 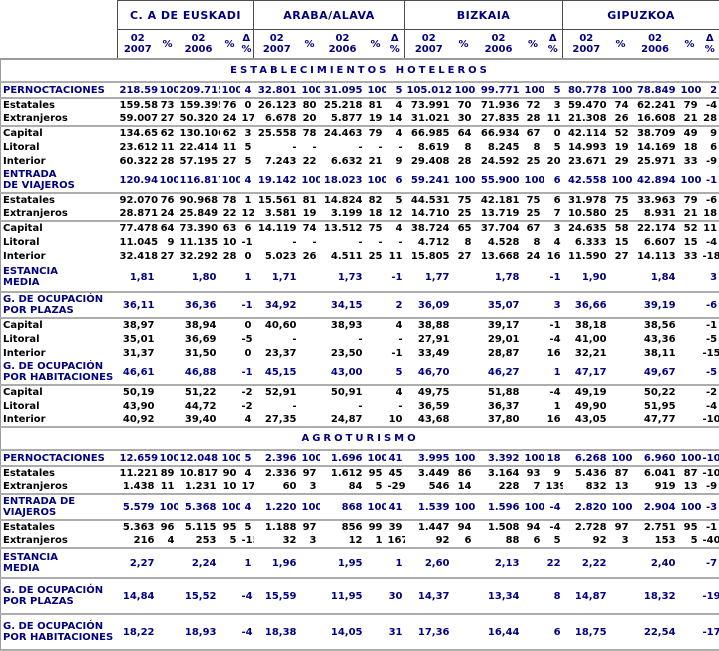 What do you see at coordinates (655, 420) in the screenshot?
I see `data-cell: 47,77` at bounding box center [655, 420].